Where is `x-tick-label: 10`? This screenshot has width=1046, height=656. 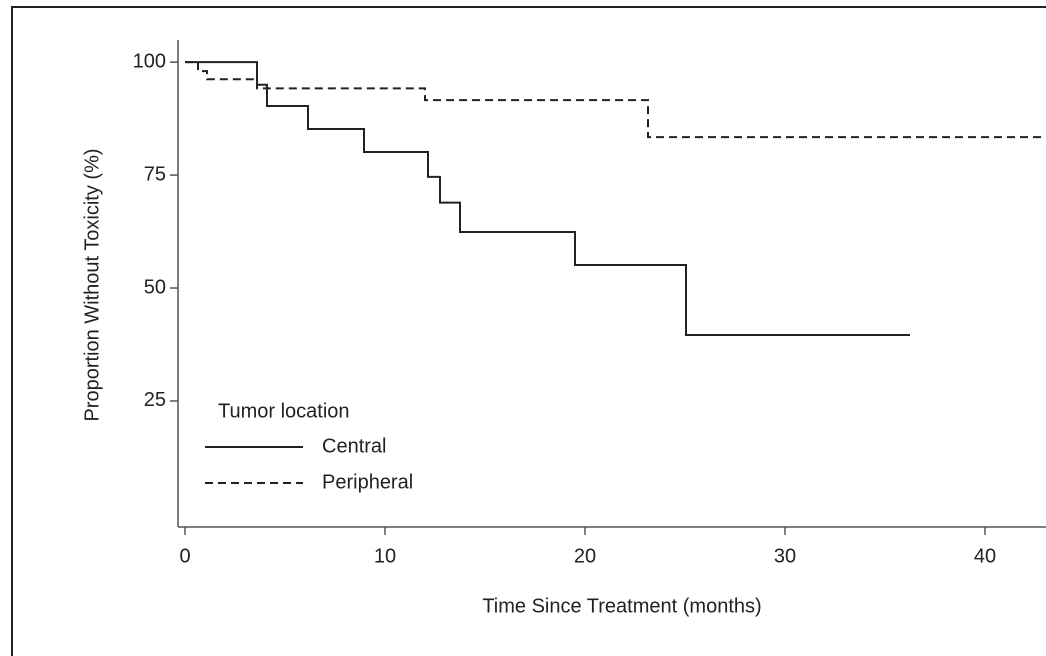
x-tick-label: 10 is located at coordinates (385, 556).